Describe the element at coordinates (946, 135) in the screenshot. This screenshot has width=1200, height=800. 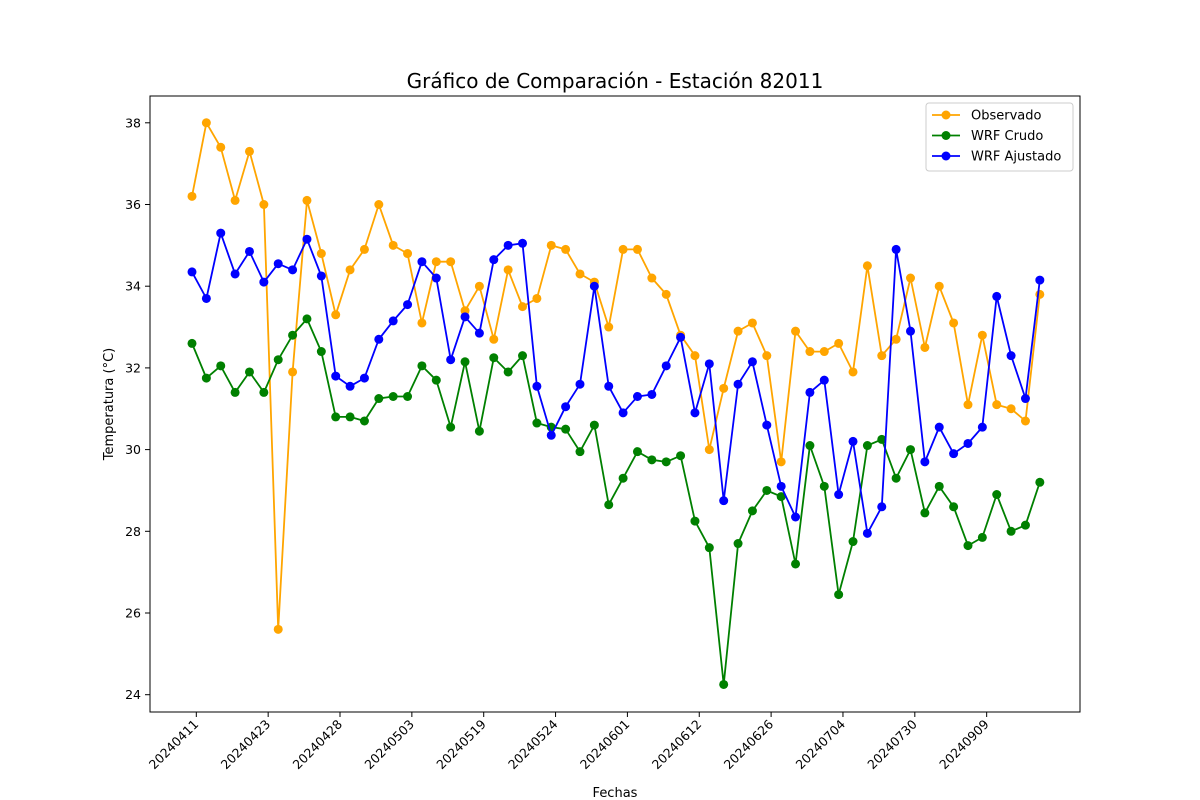
I see `legend-marker-wrf-crudo` at that location.